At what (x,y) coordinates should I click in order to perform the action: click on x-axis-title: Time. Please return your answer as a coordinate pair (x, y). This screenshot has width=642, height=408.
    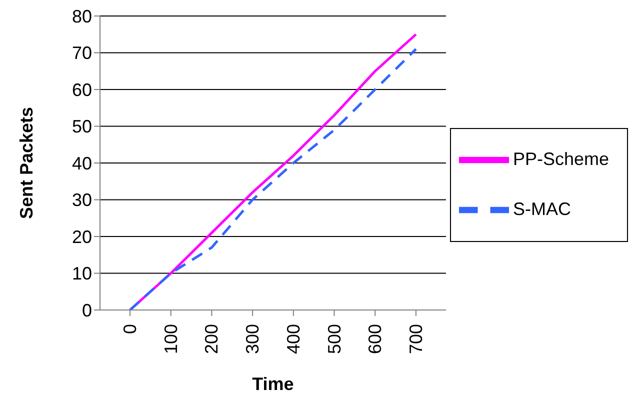
    Looking at the image, I should click on (273, 384).